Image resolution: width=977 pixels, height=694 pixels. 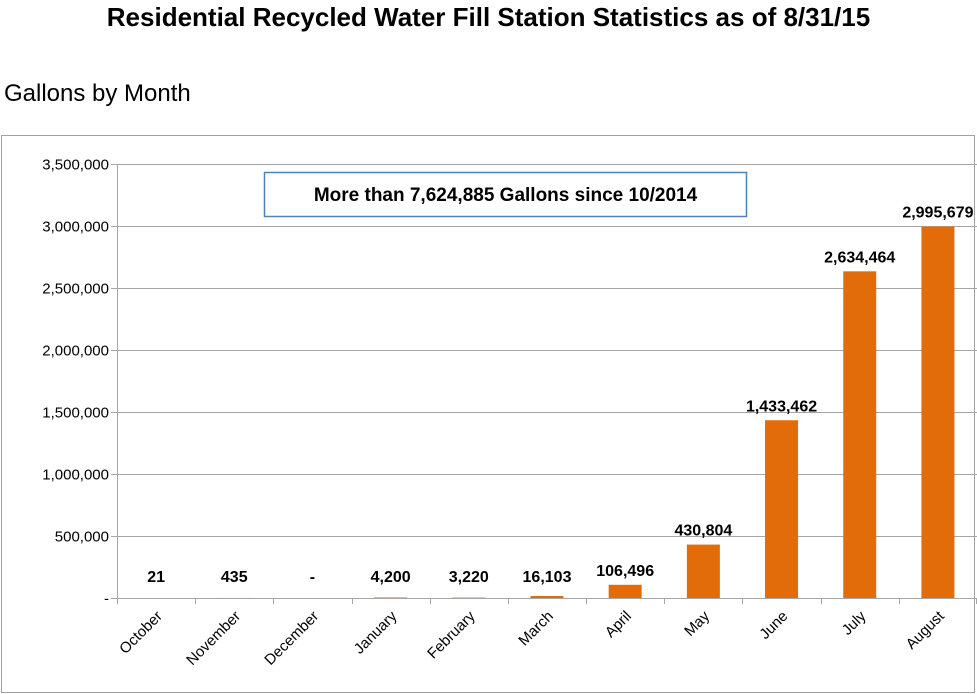 I want to click on x-tick-label: February, so click(x=451, y=634).